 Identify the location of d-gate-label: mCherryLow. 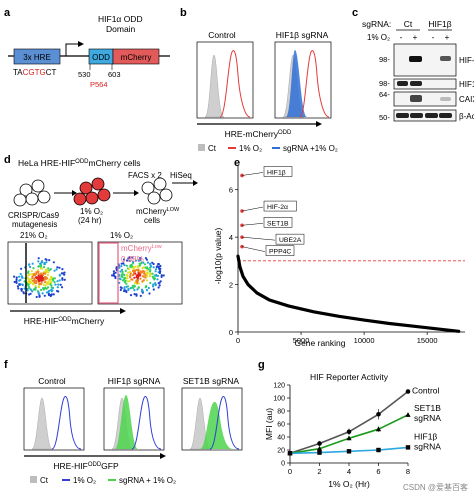
(141, 248).